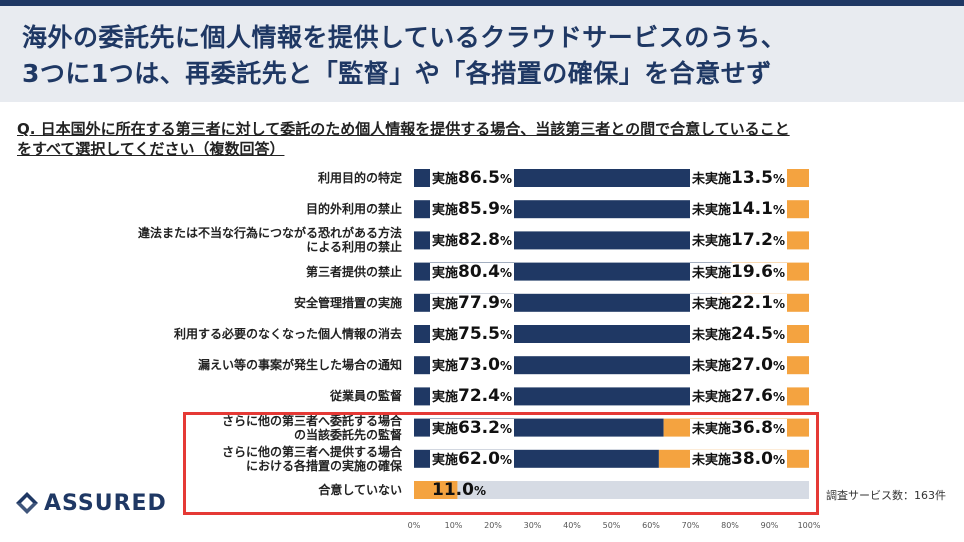  I want to click on label-not-done-value: 24.5, so click(752, 334).